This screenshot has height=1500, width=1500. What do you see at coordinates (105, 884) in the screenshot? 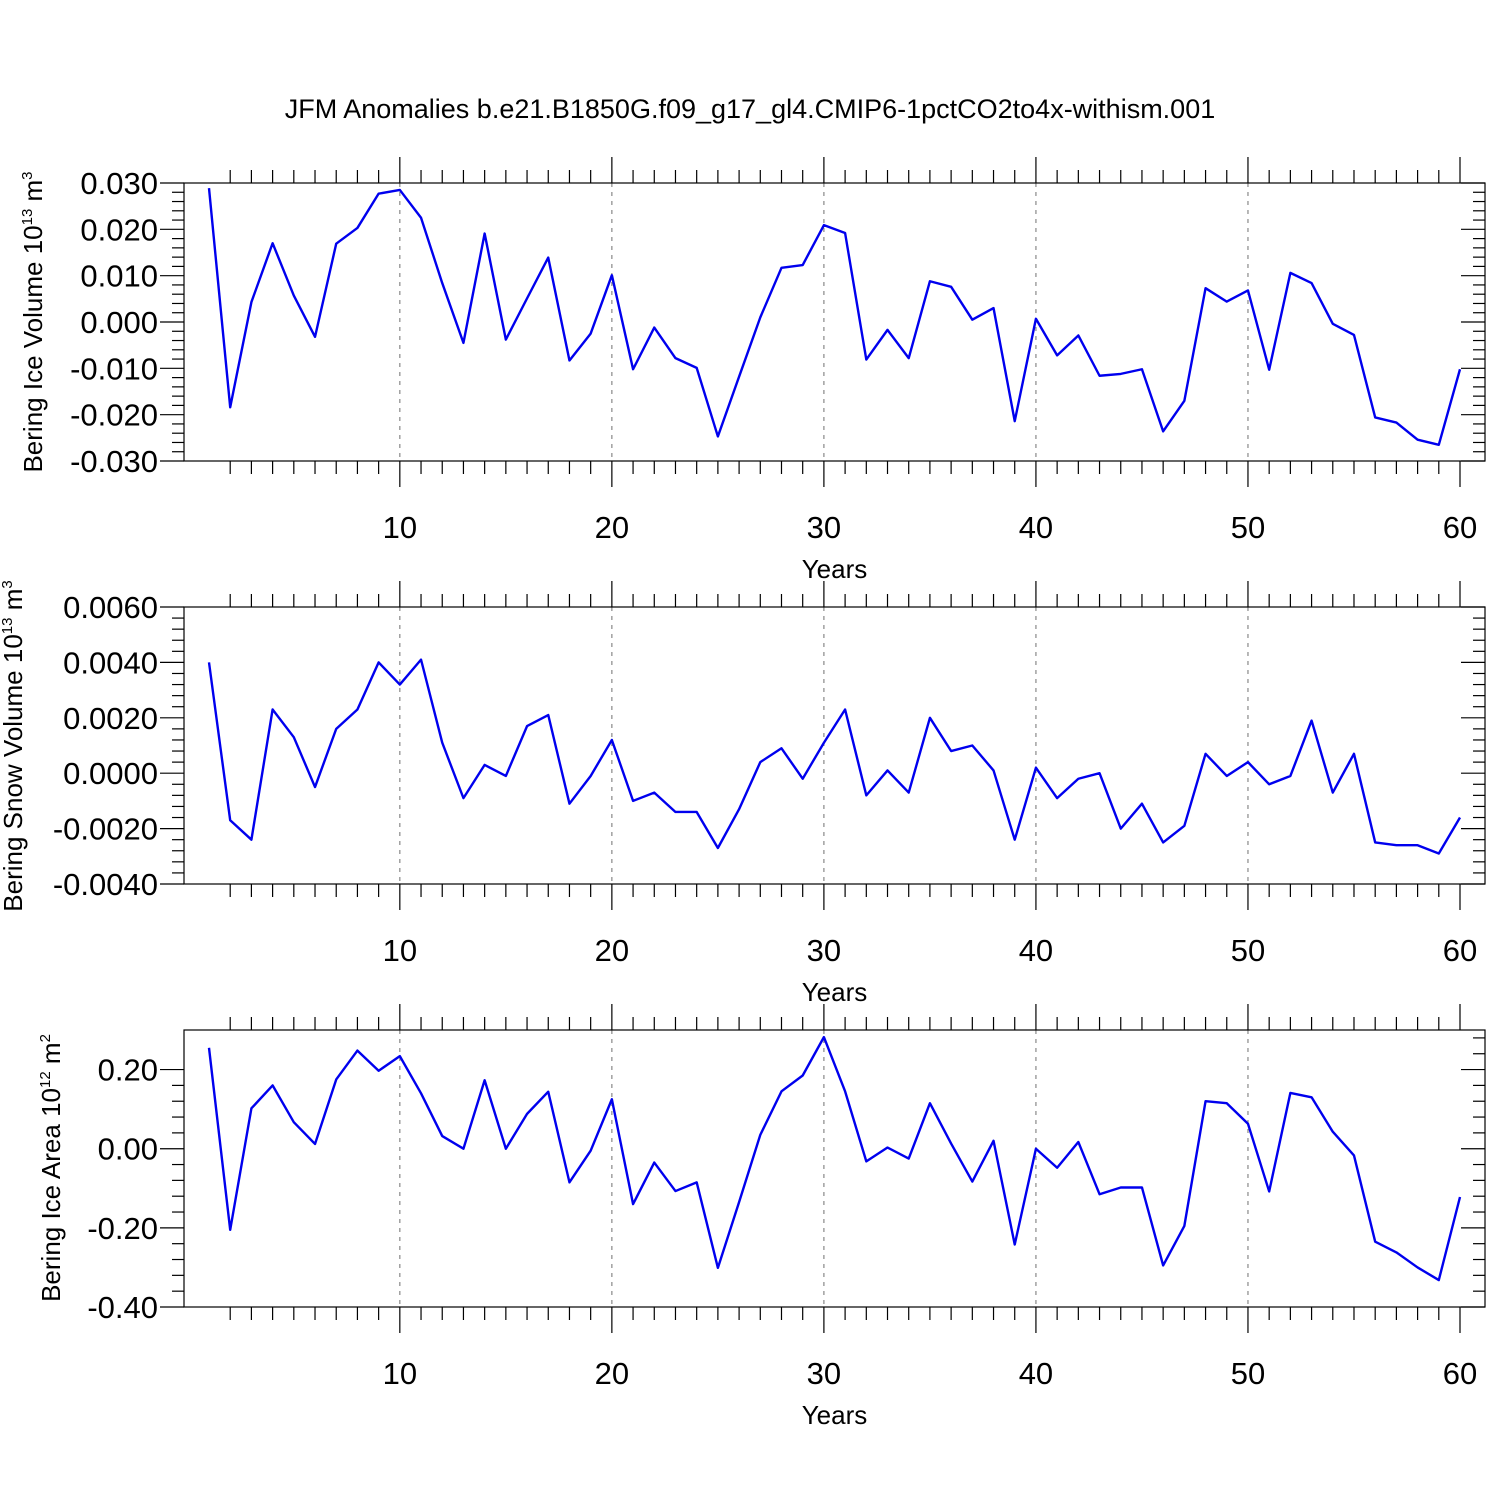
I see `snow-volume-ytick-label-0: -0.0040` at bounding box center [105, 884].